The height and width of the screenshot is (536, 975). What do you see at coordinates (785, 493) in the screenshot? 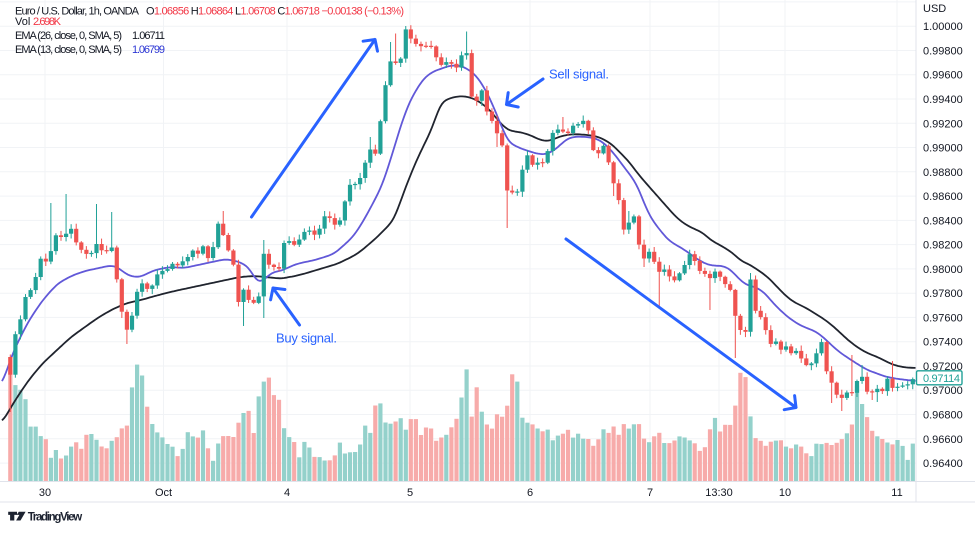
I see `svg-text: 10` at bounding box center [785, 493].